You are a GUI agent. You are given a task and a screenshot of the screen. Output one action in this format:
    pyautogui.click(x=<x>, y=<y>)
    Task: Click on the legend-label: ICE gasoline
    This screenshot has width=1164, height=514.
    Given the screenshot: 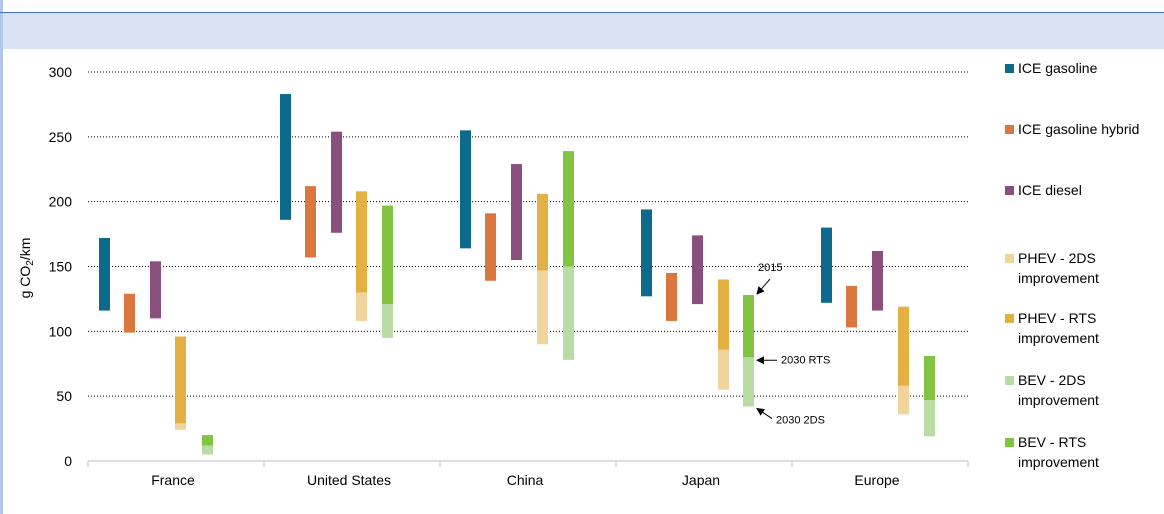 What is the action you would take?
    pyautogui.click(x=1058, y=68)
    